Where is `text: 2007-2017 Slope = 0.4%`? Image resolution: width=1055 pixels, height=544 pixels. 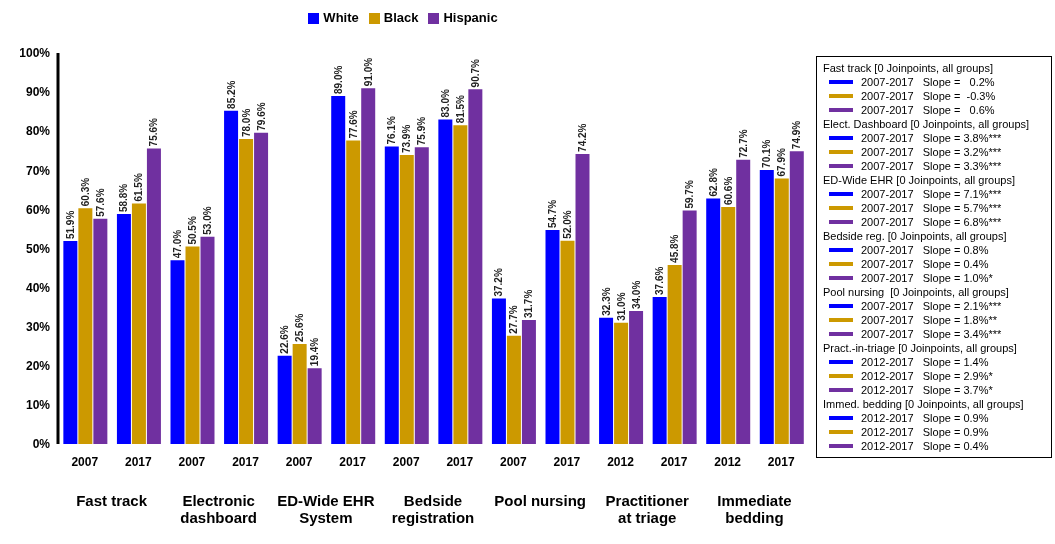 text: 2007-2017 Slope = 0.4% is located at coordinates (925, 264).